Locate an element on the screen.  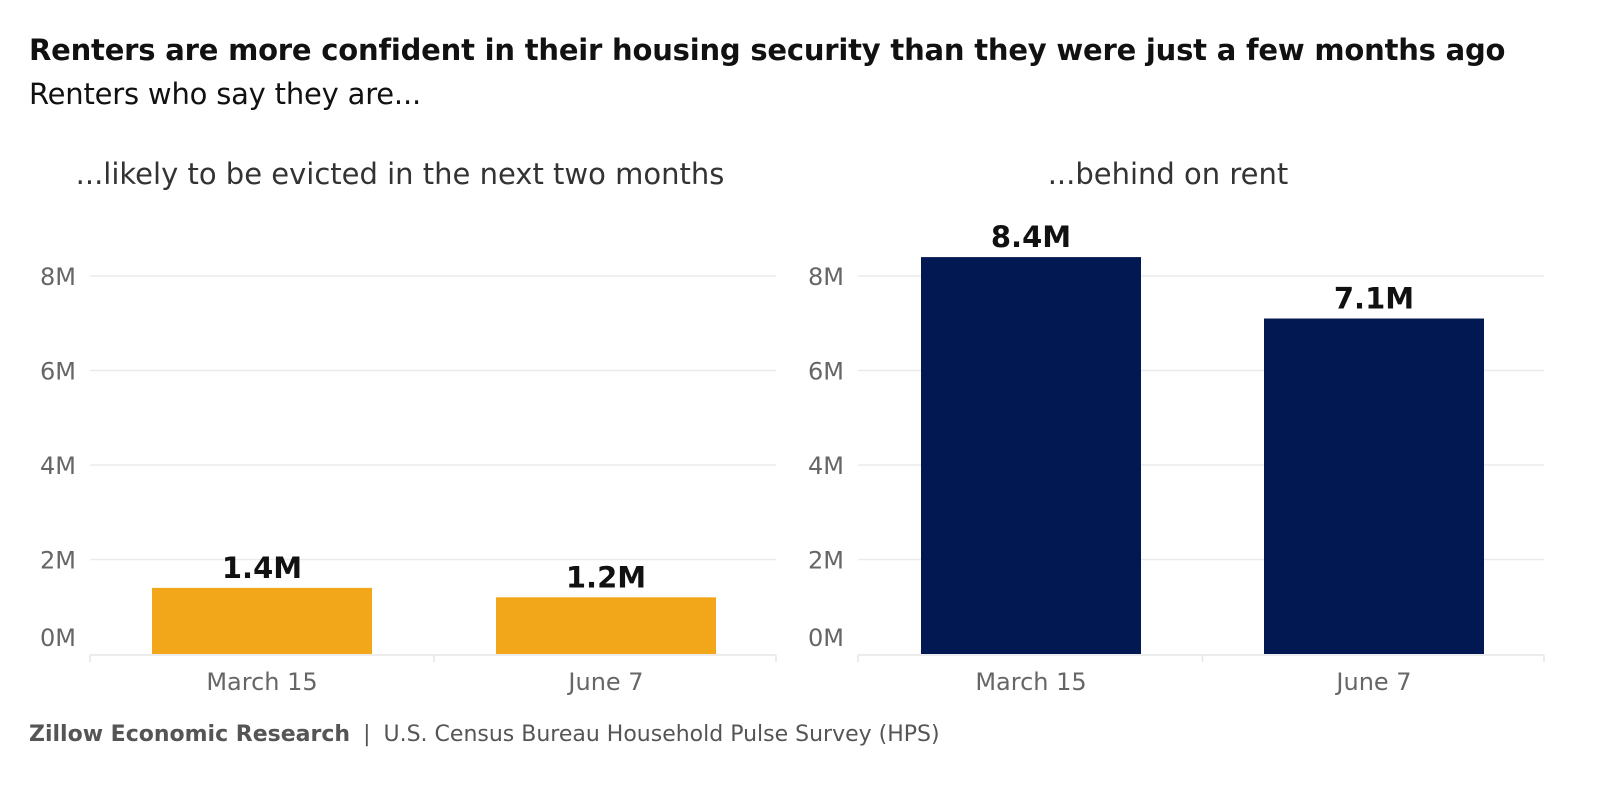
panel-title: ...behind on rent is located at coordinates (1168, 174).